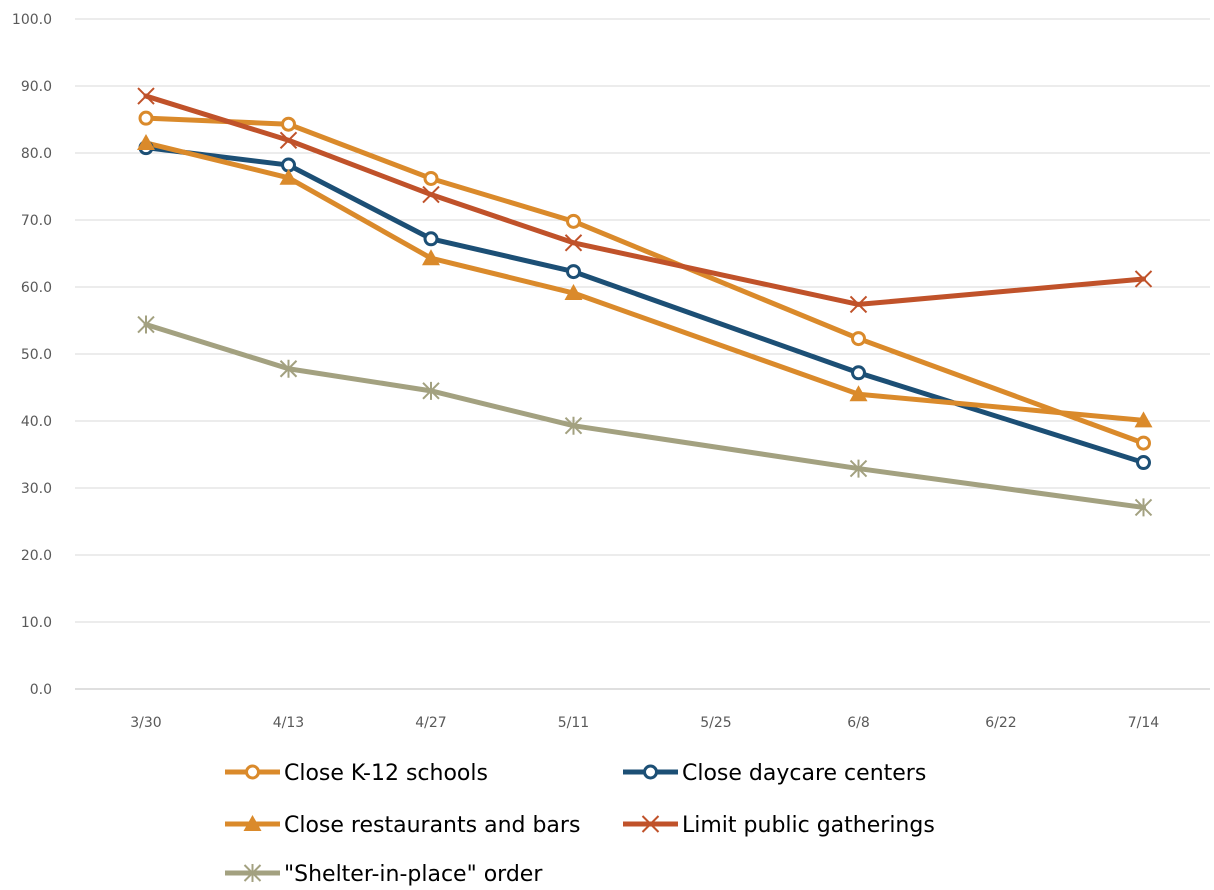 The image size is (1214, 890). I want to click on legend-item: Close daycare centers, so click(774, 773).